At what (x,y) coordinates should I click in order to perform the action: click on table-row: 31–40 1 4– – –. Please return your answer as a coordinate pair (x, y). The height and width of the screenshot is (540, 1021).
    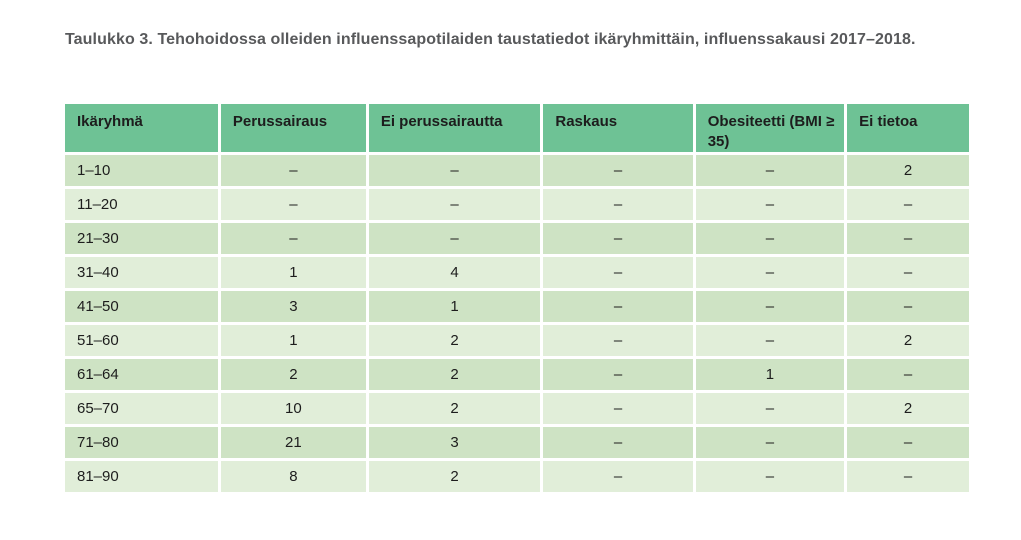
    Looking at the image, I should click on (517, 272).